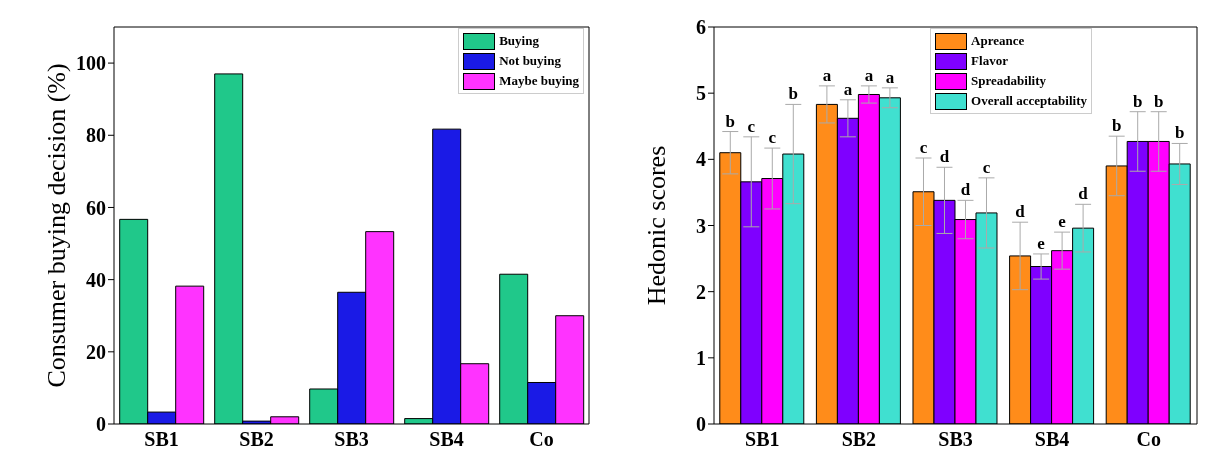  I want to click on legend-label: Overall acceptability, so click(1029, 101).